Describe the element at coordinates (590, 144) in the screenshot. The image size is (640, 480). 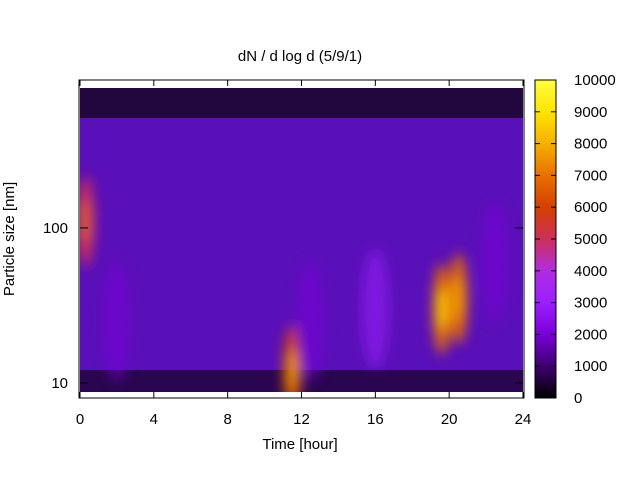
I see `colorbar-tick-label: 8000` at that location.